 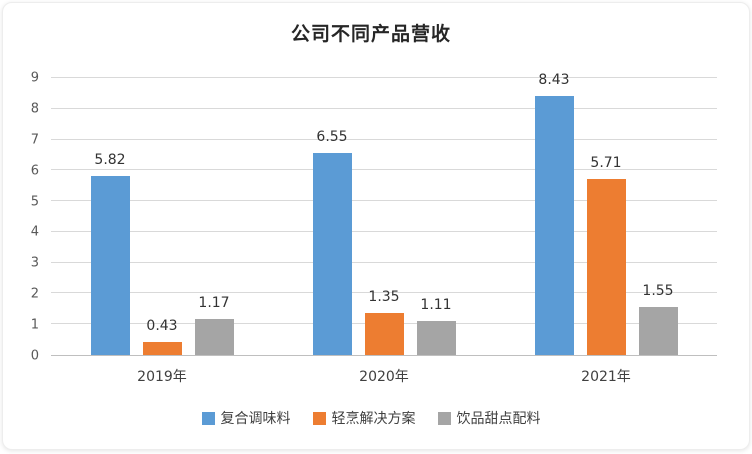 What do you see at coordinates (34, 356) in the screenshot?
I see `y-tick-label: 0` at bounding box center [34, 356].